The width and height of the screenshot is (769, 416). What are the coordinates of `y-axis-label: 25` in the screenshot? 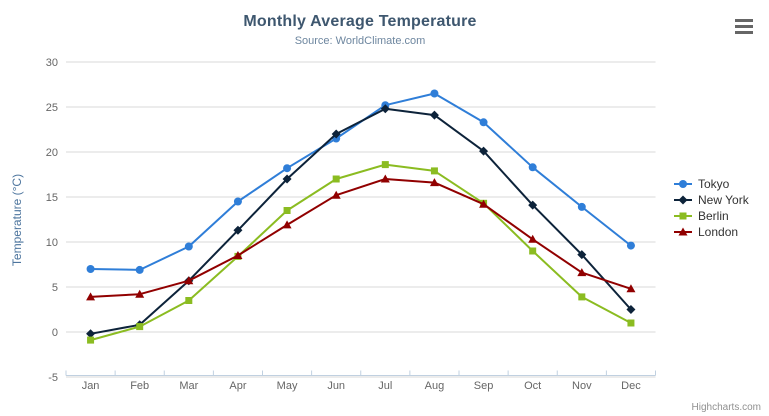 It's located at (52, 108).